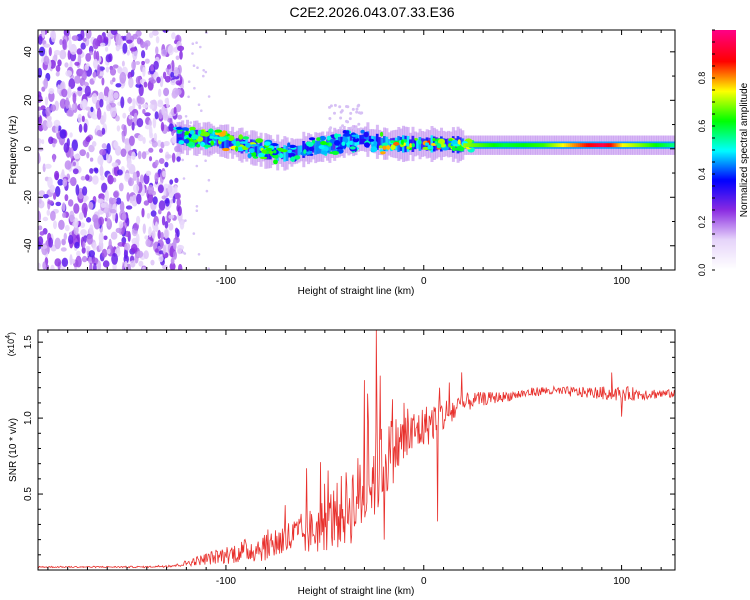 This screenshot has width=750, height=600. Describe the element at coordinates (702, 126) in the screenshot. I see `colorbar-tick-label: 0.6` at that location.